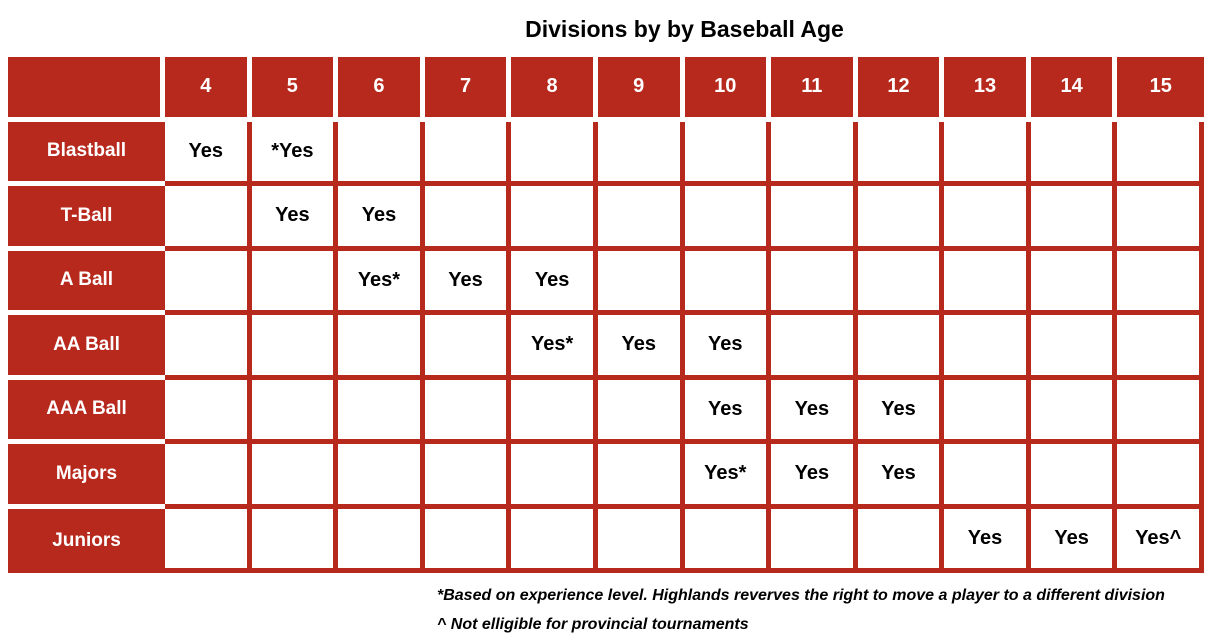 The image size is (1212, 640). I want to click on cell-aaa-ball-age-10: Yes, so click(728, 411).